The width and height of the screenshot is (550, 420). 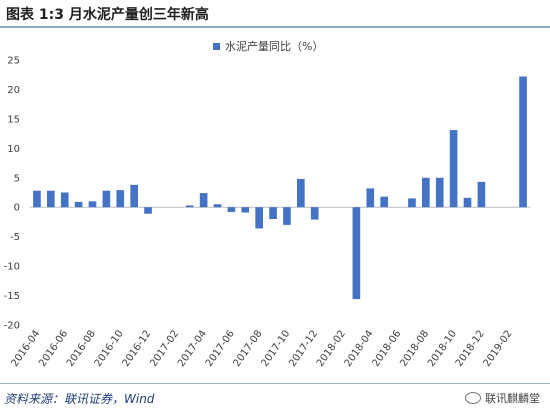 I want to click on wechat-icon, so click(x=473, y=398).